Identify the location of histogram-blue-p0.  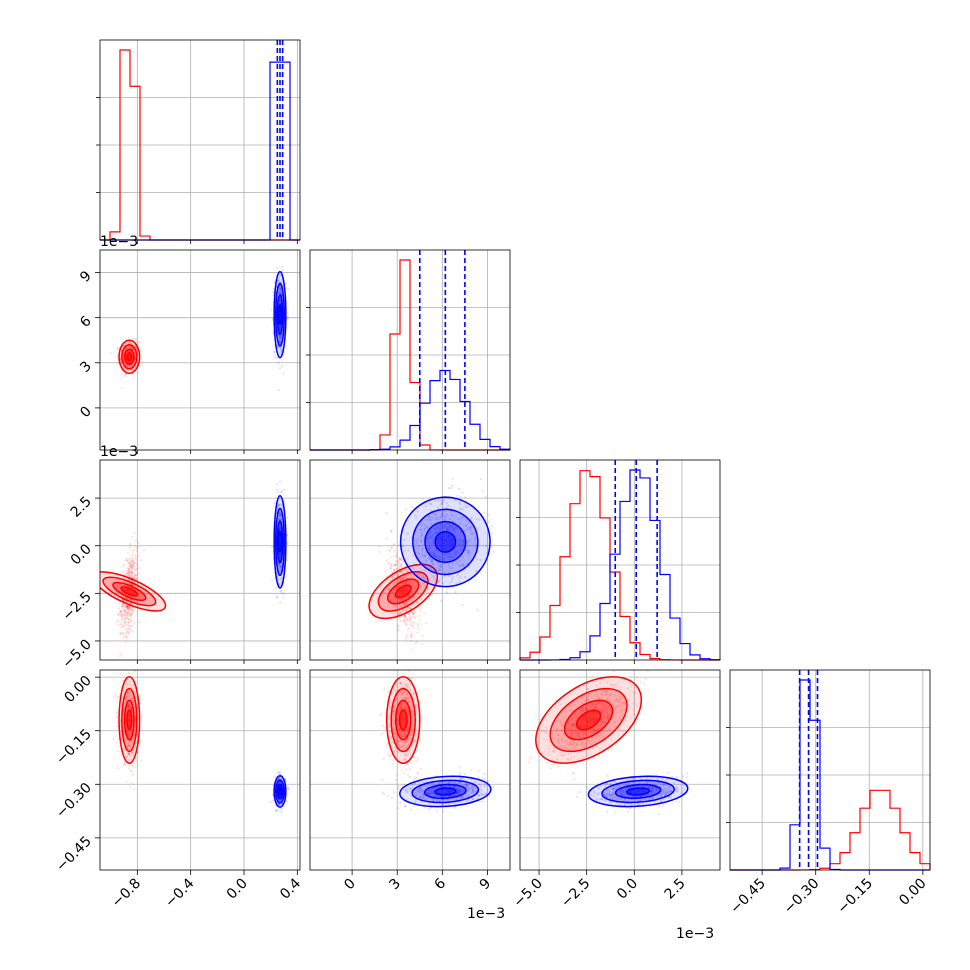
(200, 151).